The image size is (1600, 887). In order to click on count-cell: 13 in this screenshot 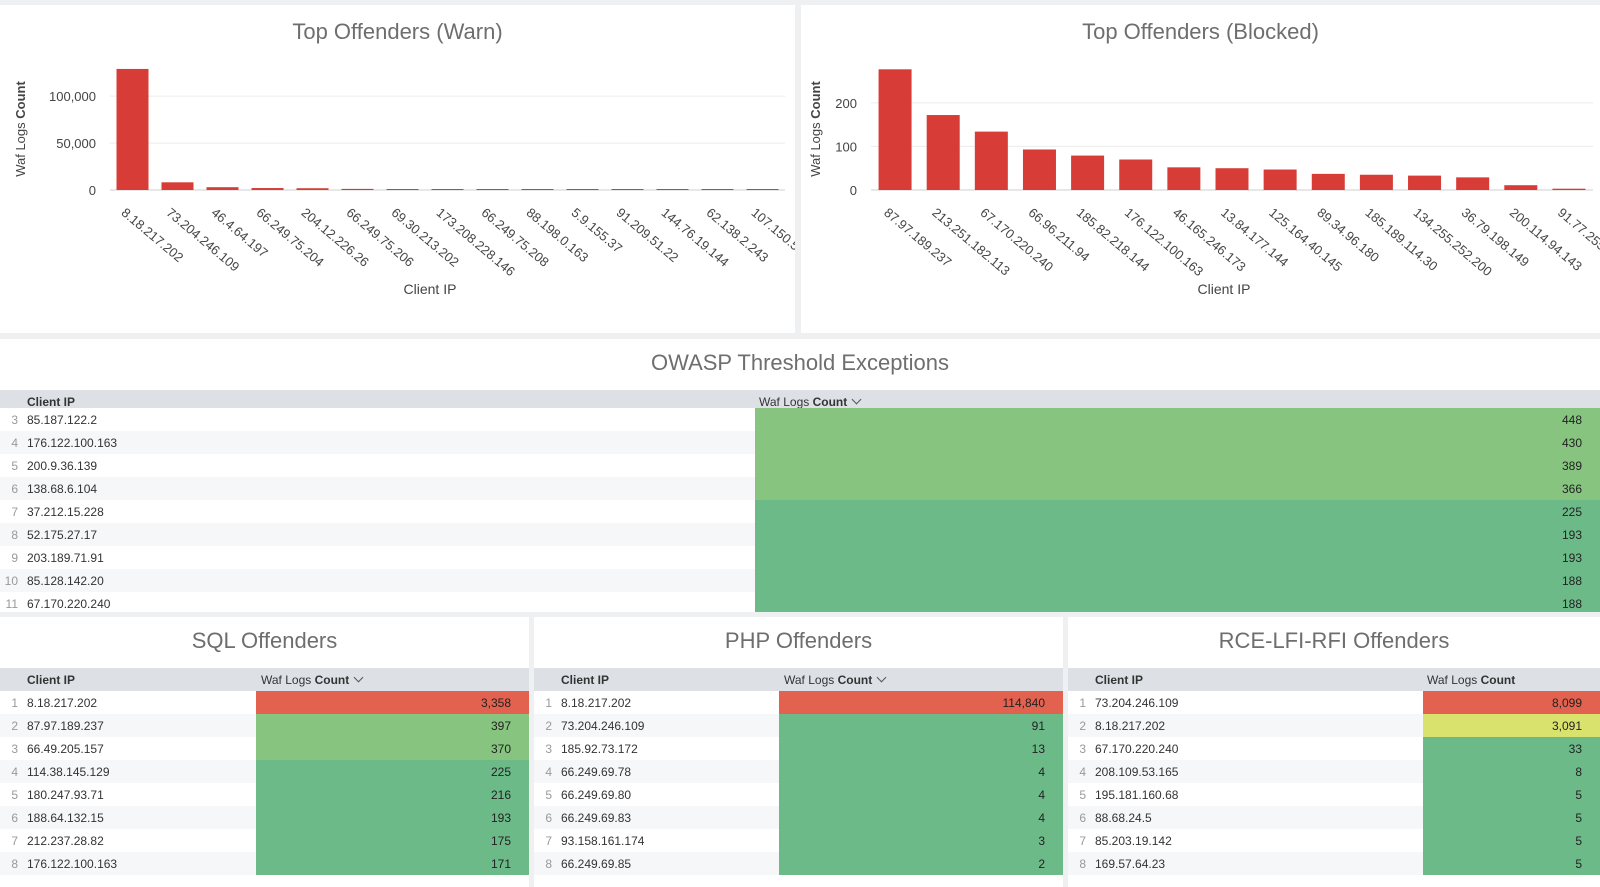, I will do `click(921, 748)`.